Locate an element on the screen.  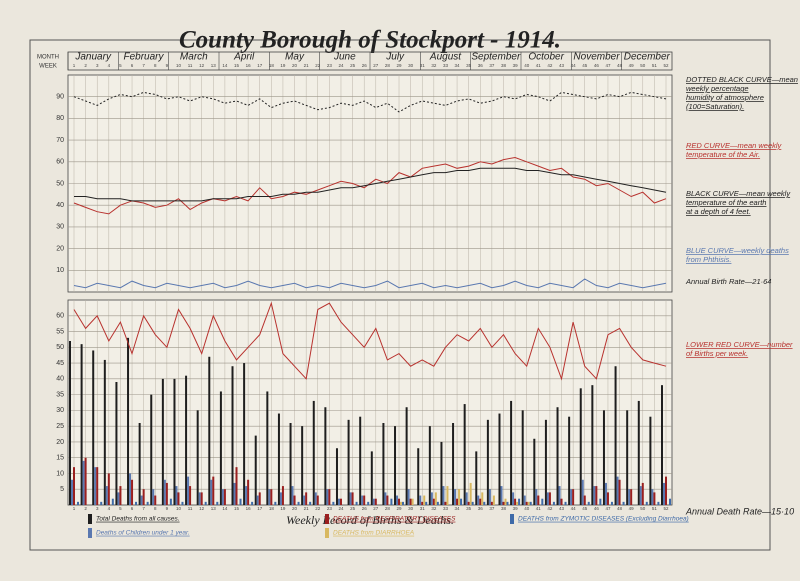
series-line is located at coordinates (370, 102).